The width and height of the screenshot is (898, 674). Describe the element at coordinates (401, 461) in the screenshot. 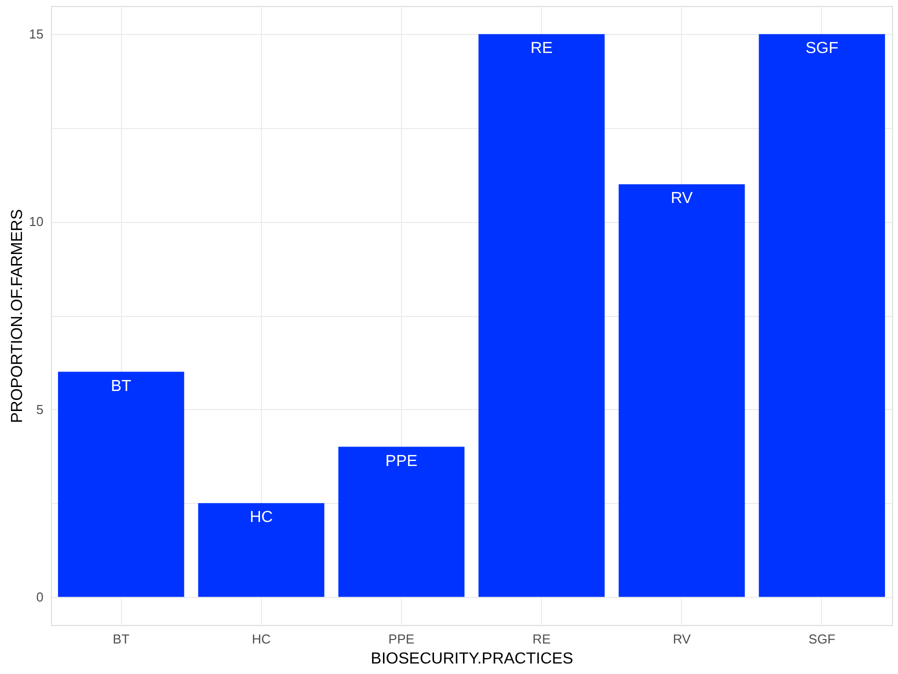

I see `annotation: PPE` at that location.